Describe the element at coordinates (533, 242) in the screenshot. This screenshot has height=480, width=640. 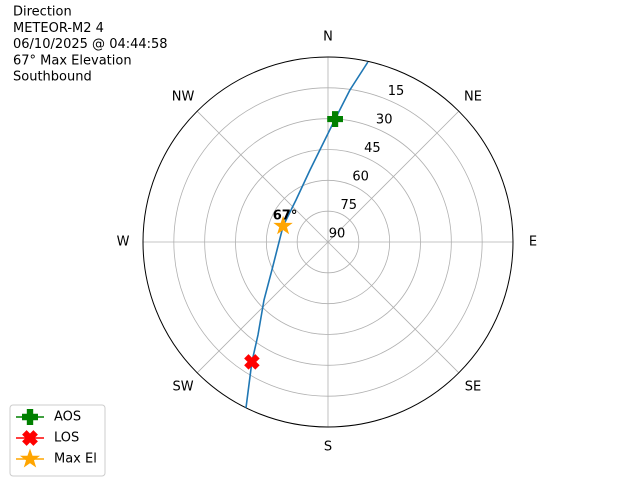
I see `theta-tick-label: E` at that location.